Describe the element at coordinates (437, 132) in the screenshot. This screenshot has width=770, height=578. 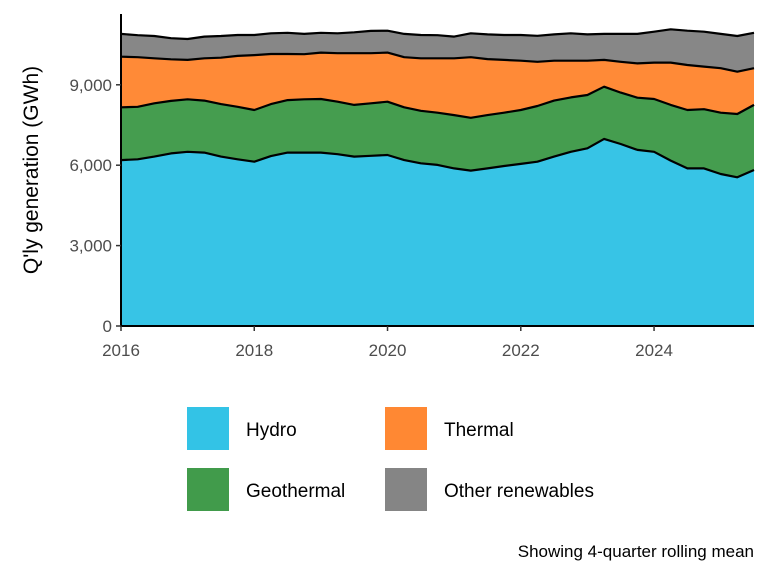
I see `area-geothermal` at that location.